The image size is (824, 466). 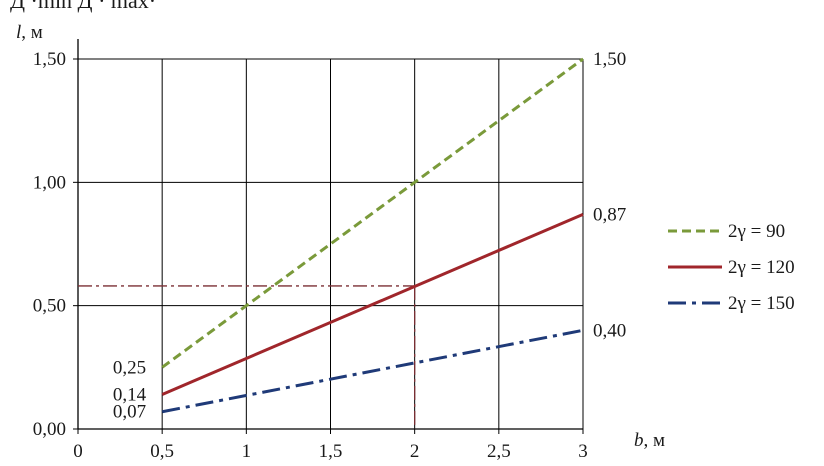 I want to click on value-label: 0,07, so click(x=129, y=412).